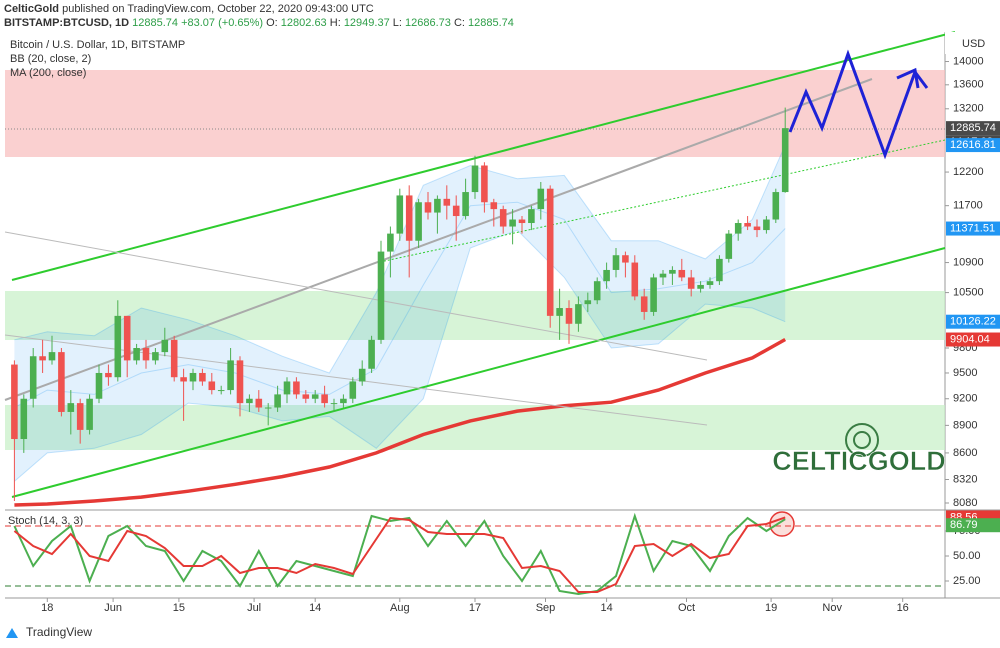 This screenshot has width=1000, height=648. I want to click on y-tick-label: 10900, so click(968, 262).